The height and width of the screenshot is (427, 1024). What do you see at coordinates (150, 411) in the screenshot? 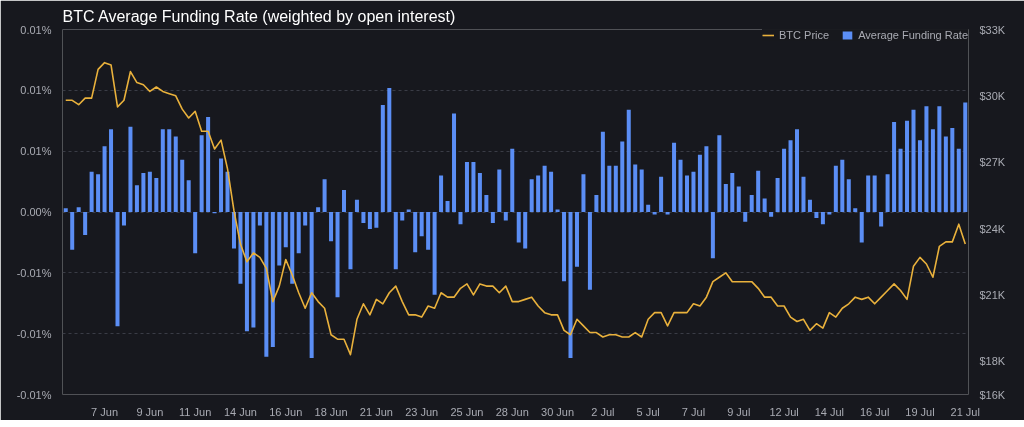
I see `x-tick-label: 9 Jun` at bounding box center [150, 411].